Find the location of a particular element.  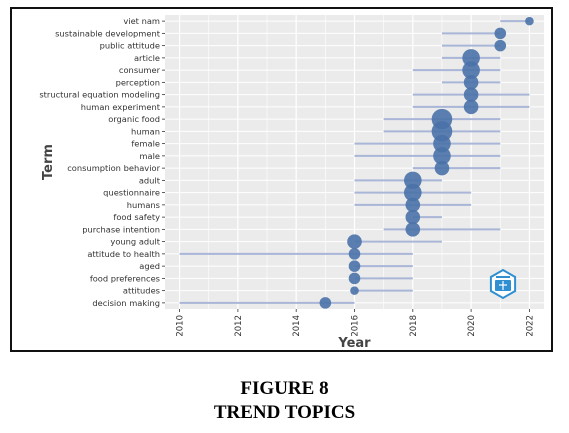

x-tick-label: 2018 is located at coordinates (414, 326).